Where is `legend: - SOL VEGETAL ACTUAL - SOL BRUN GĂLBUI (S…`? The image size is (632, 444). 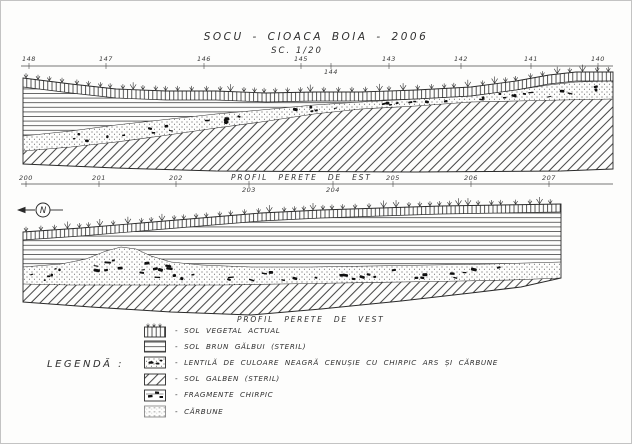
legend: - SOL VEGETAL ACTUAL - SOL BRUN GĂLBUI (S… is located at coordinates (320, 370).